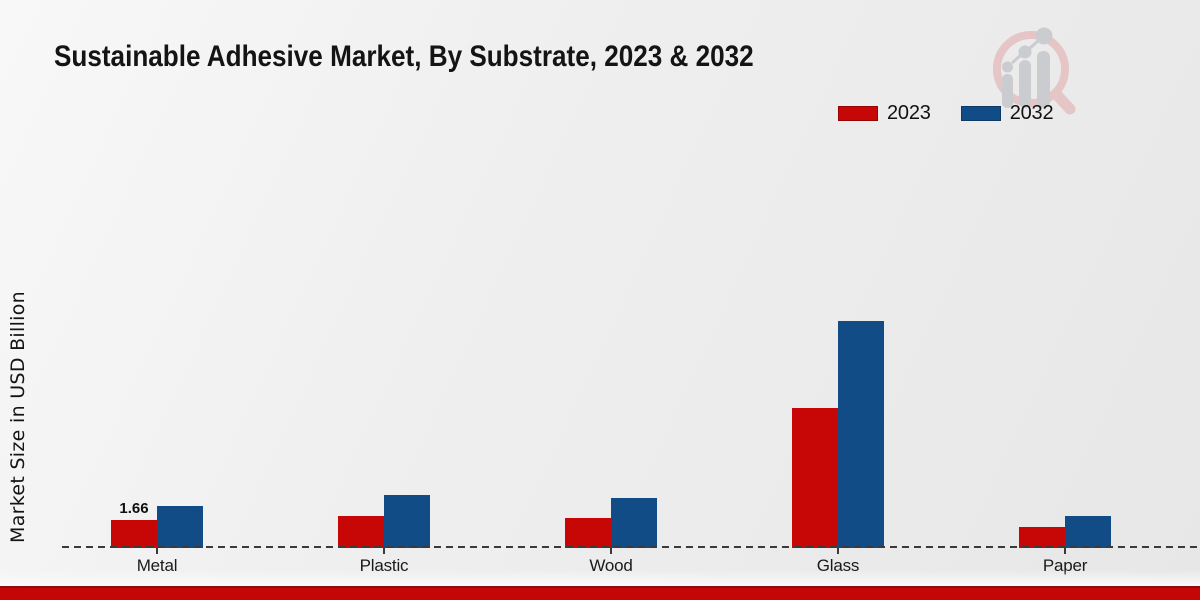 This screenshot has height=600, width=1200. Describe the element at coordinates (384, 551) in the screenshot. I see `x-tick-plastic` at that location.